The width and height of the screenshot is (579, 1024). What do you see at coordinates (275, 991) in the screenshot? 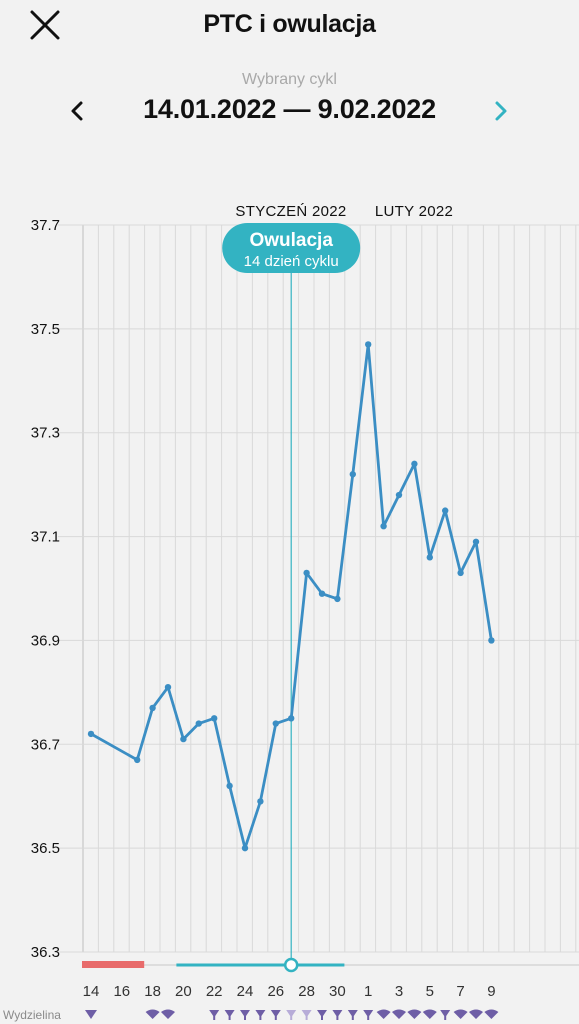
I see `x-tick-label: 26` at bounding box center [275, 991].